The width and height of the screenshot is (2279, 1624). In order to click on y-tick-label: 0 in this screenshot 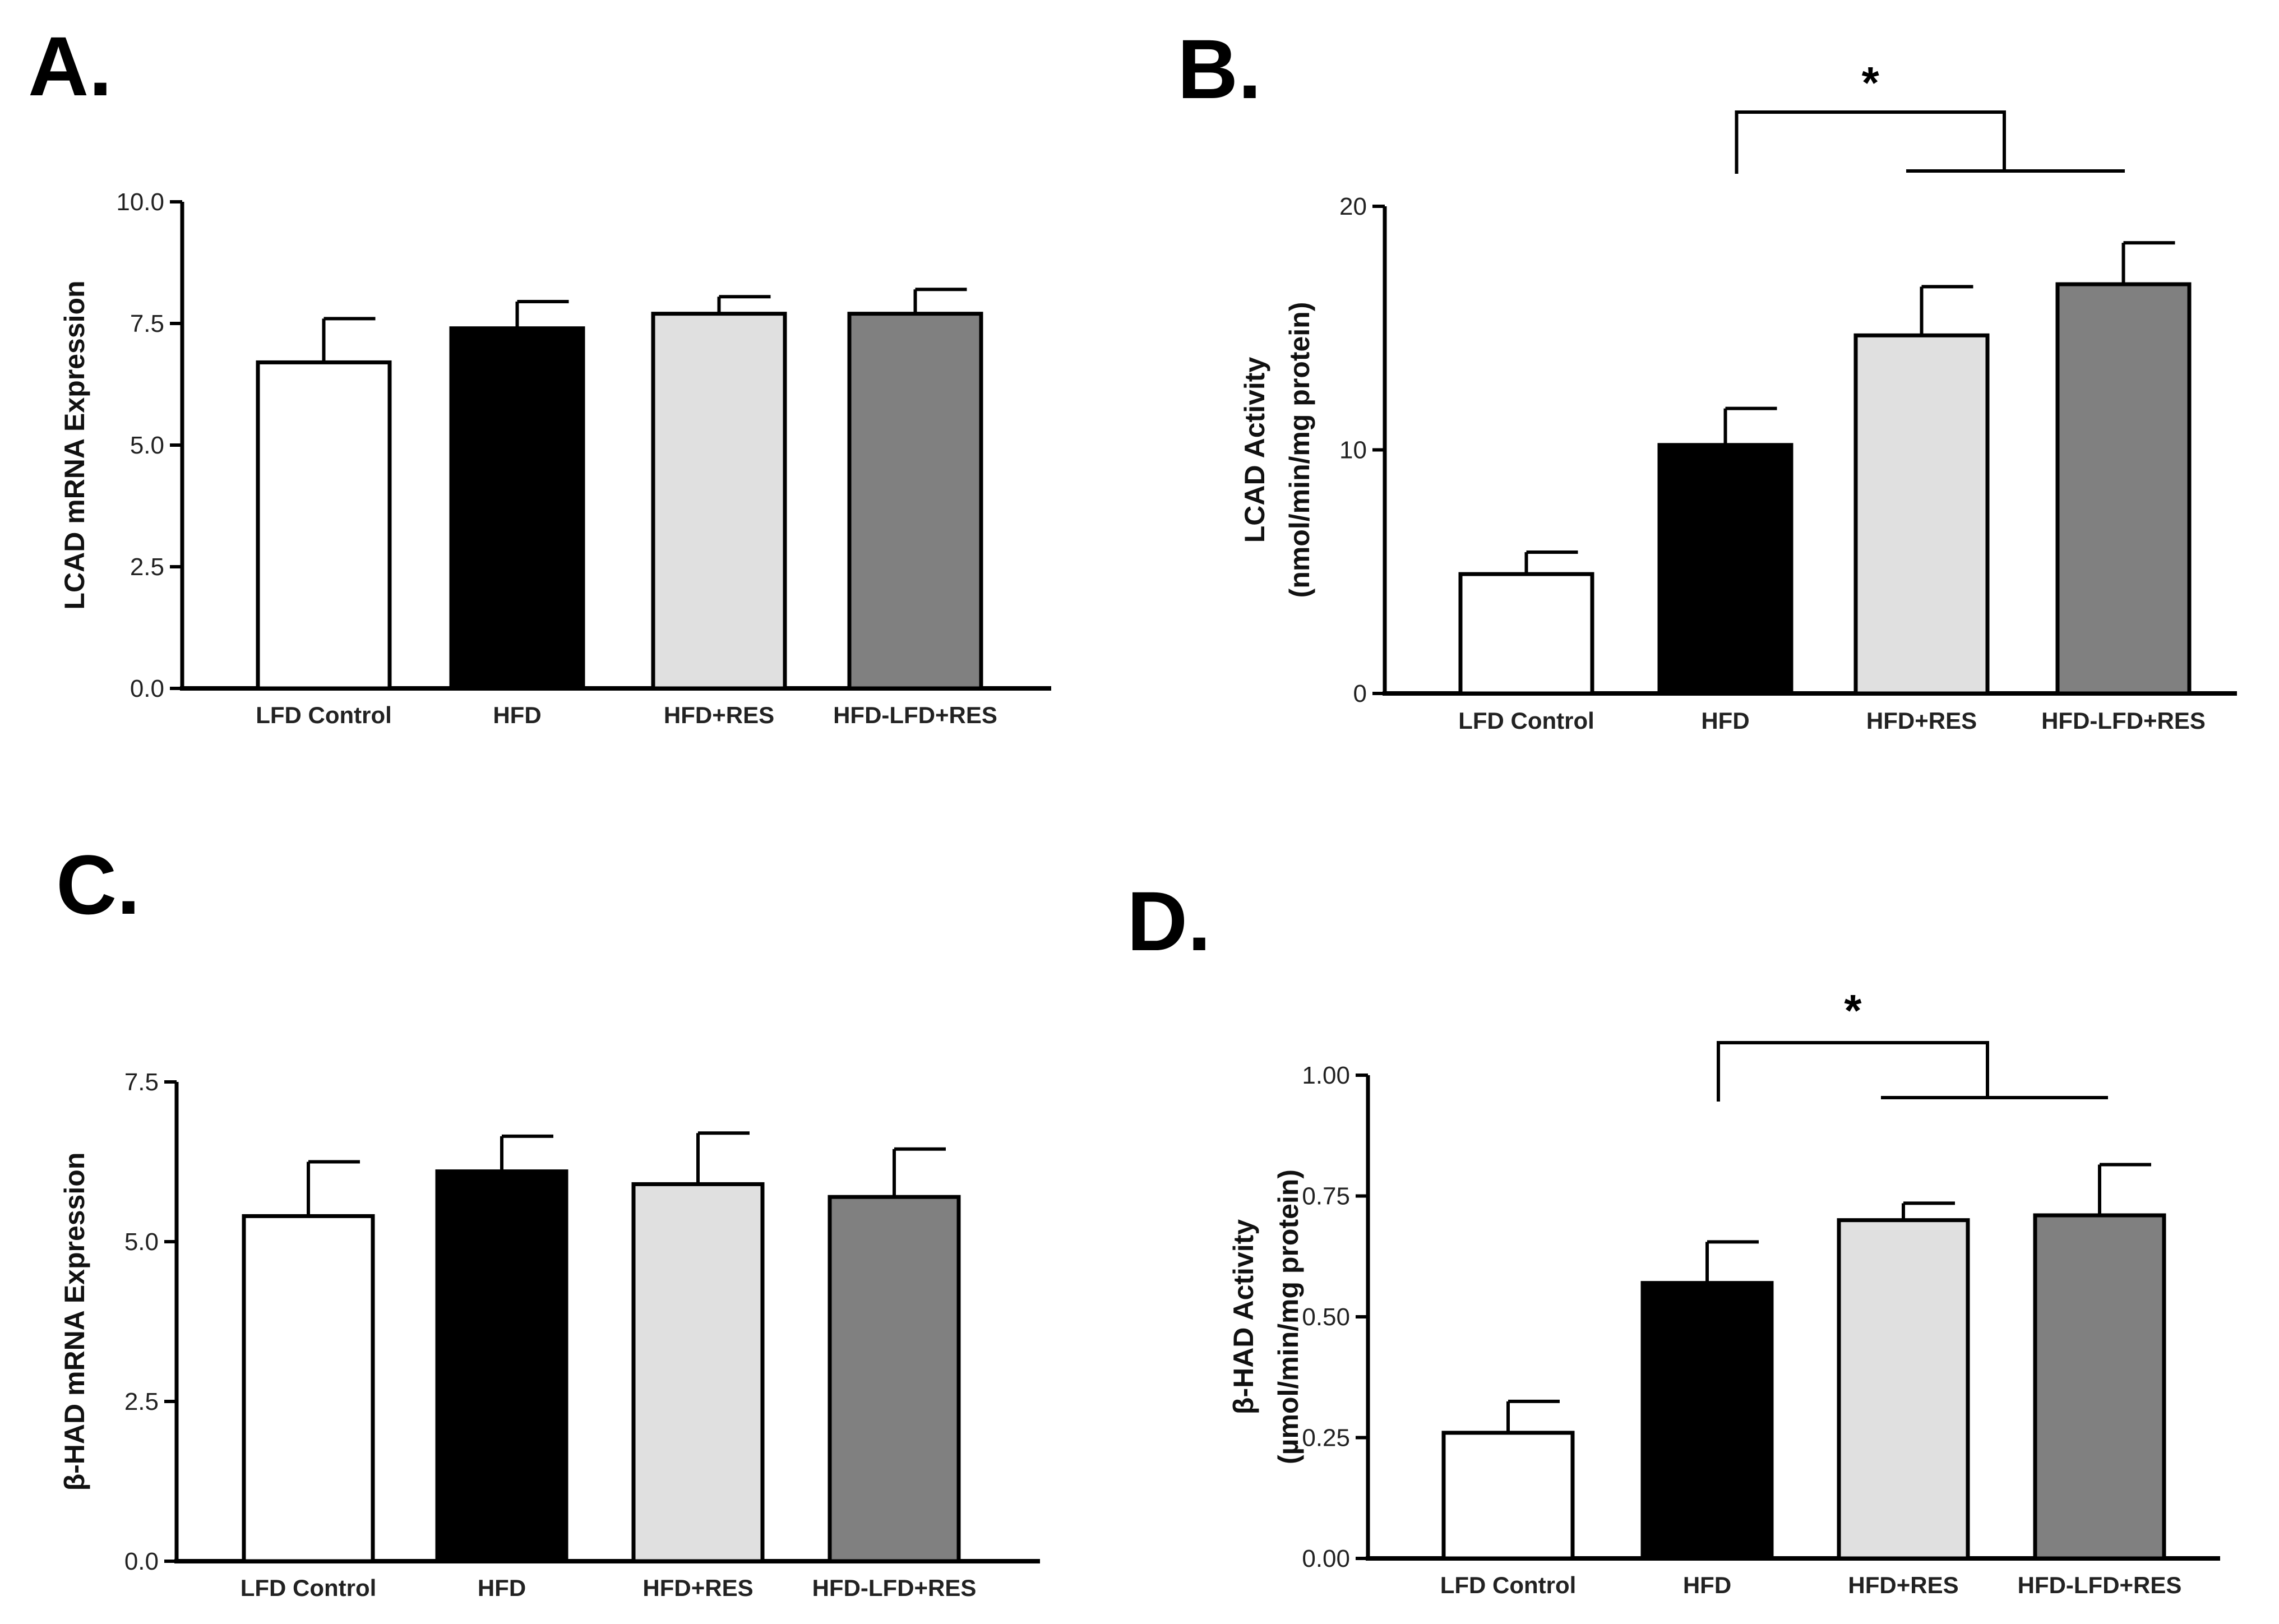, I will do `click(1360, 693)`.